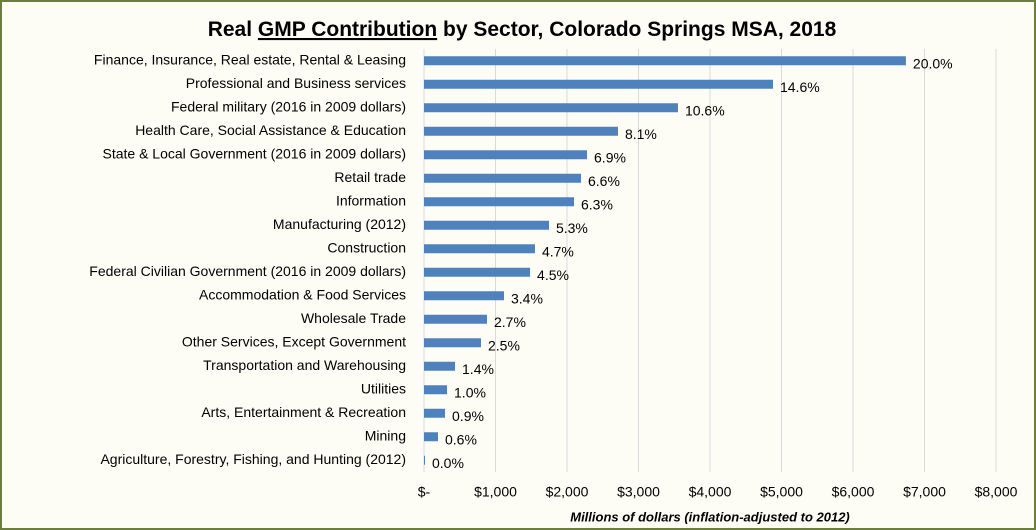 The width and height of the screenshot is (1036, 530). I want to click on bar-label: 0.9%, so click(468, 416).